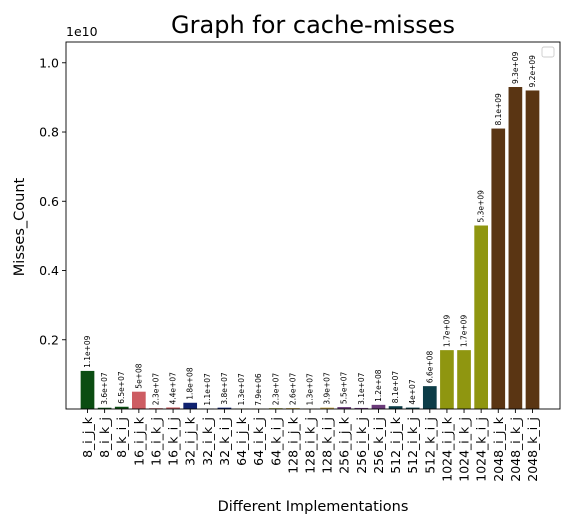 The height and width of the screenshot is (525, 571). What do you see at coordinates (378, 385) in the screenshot?
I see `data-label: 1.2e+08` at bounding box center [378, 385].